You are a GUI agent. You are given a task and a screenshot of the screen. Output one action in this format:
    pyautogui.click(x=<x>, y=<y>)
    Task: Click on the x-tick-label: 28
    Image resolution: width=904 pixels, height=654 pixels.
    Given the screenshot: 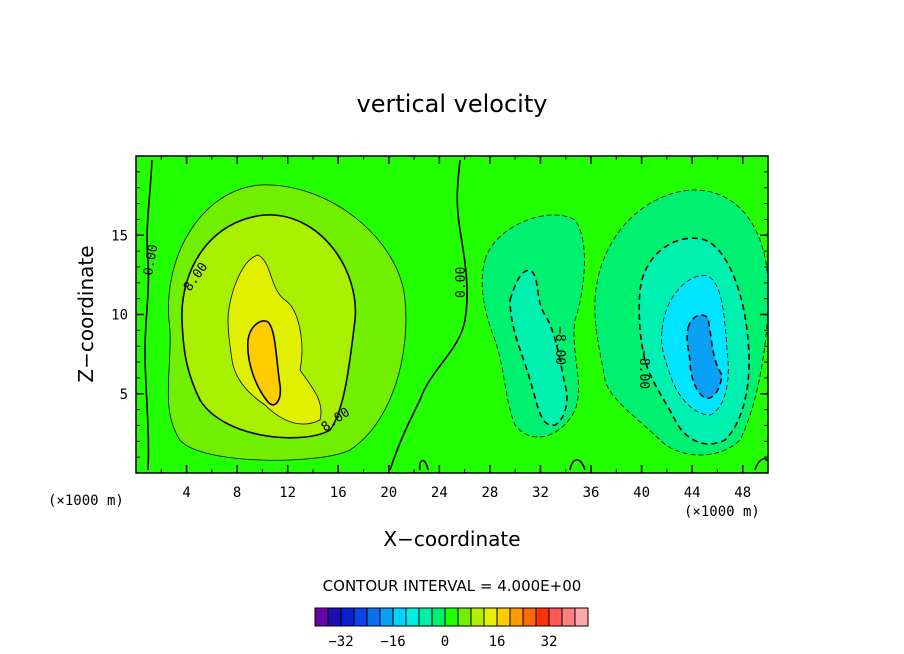 What is the action you would take?
    pyautogui.click(x=489, y=493)
    